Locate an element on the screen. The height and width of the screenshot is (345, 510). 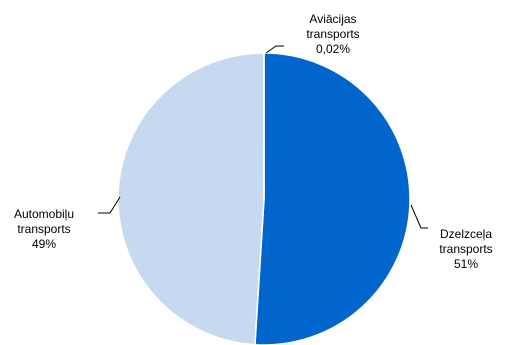
slice-label-0: Dzelzceļa transports 51% is located at coordinates (465, 249).